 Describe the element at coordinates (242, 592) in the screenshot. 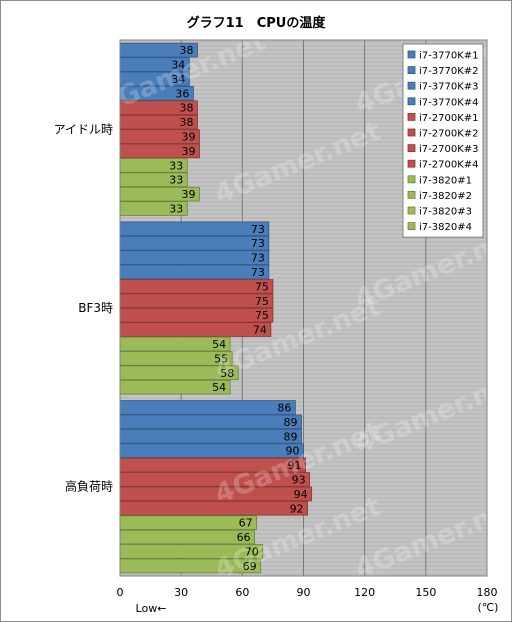

I see `x-tick-label-60: 60` at that location.